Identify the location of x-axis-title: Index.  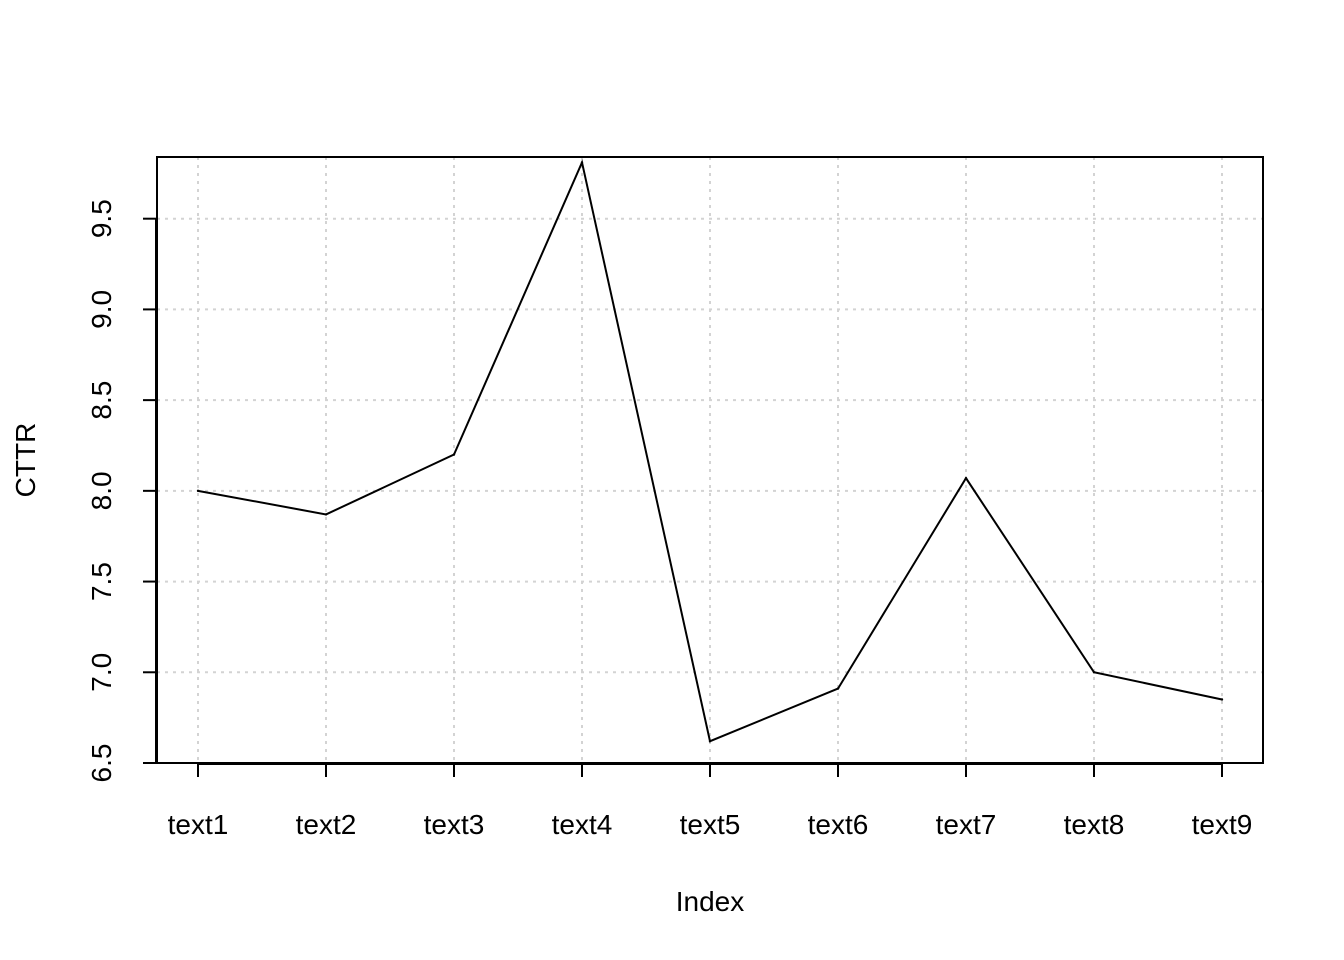
(710, 901).